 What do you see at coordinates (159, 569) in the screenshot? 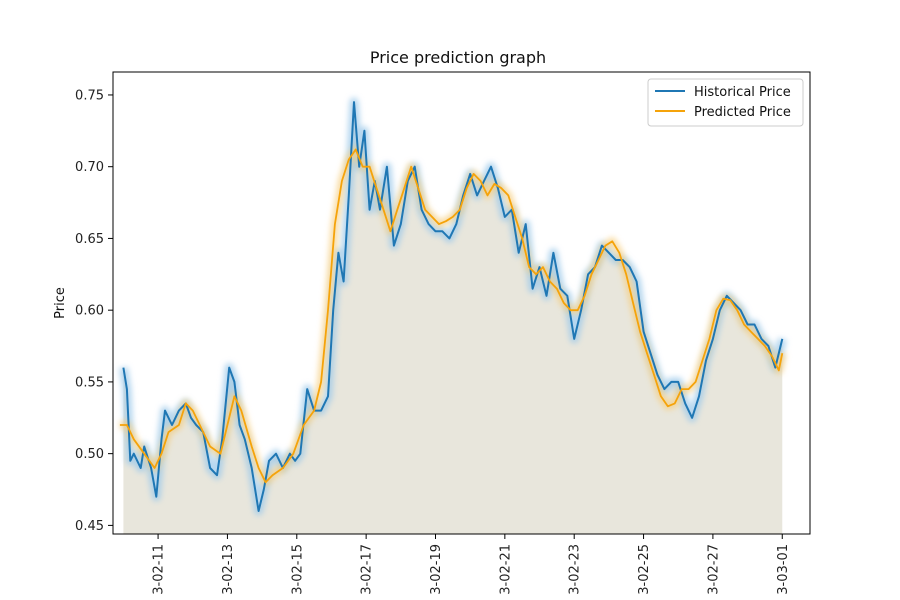
I see `x-tick-label: 3-02-11` at bounding box center [159, 569].